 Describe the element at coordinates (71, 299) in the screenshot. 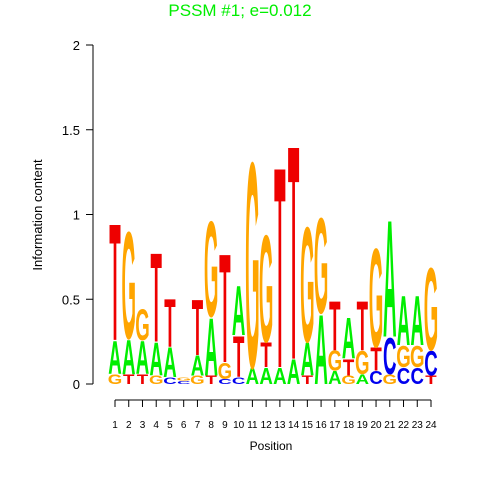

I see `y-tick-label: 0.5` at that location.